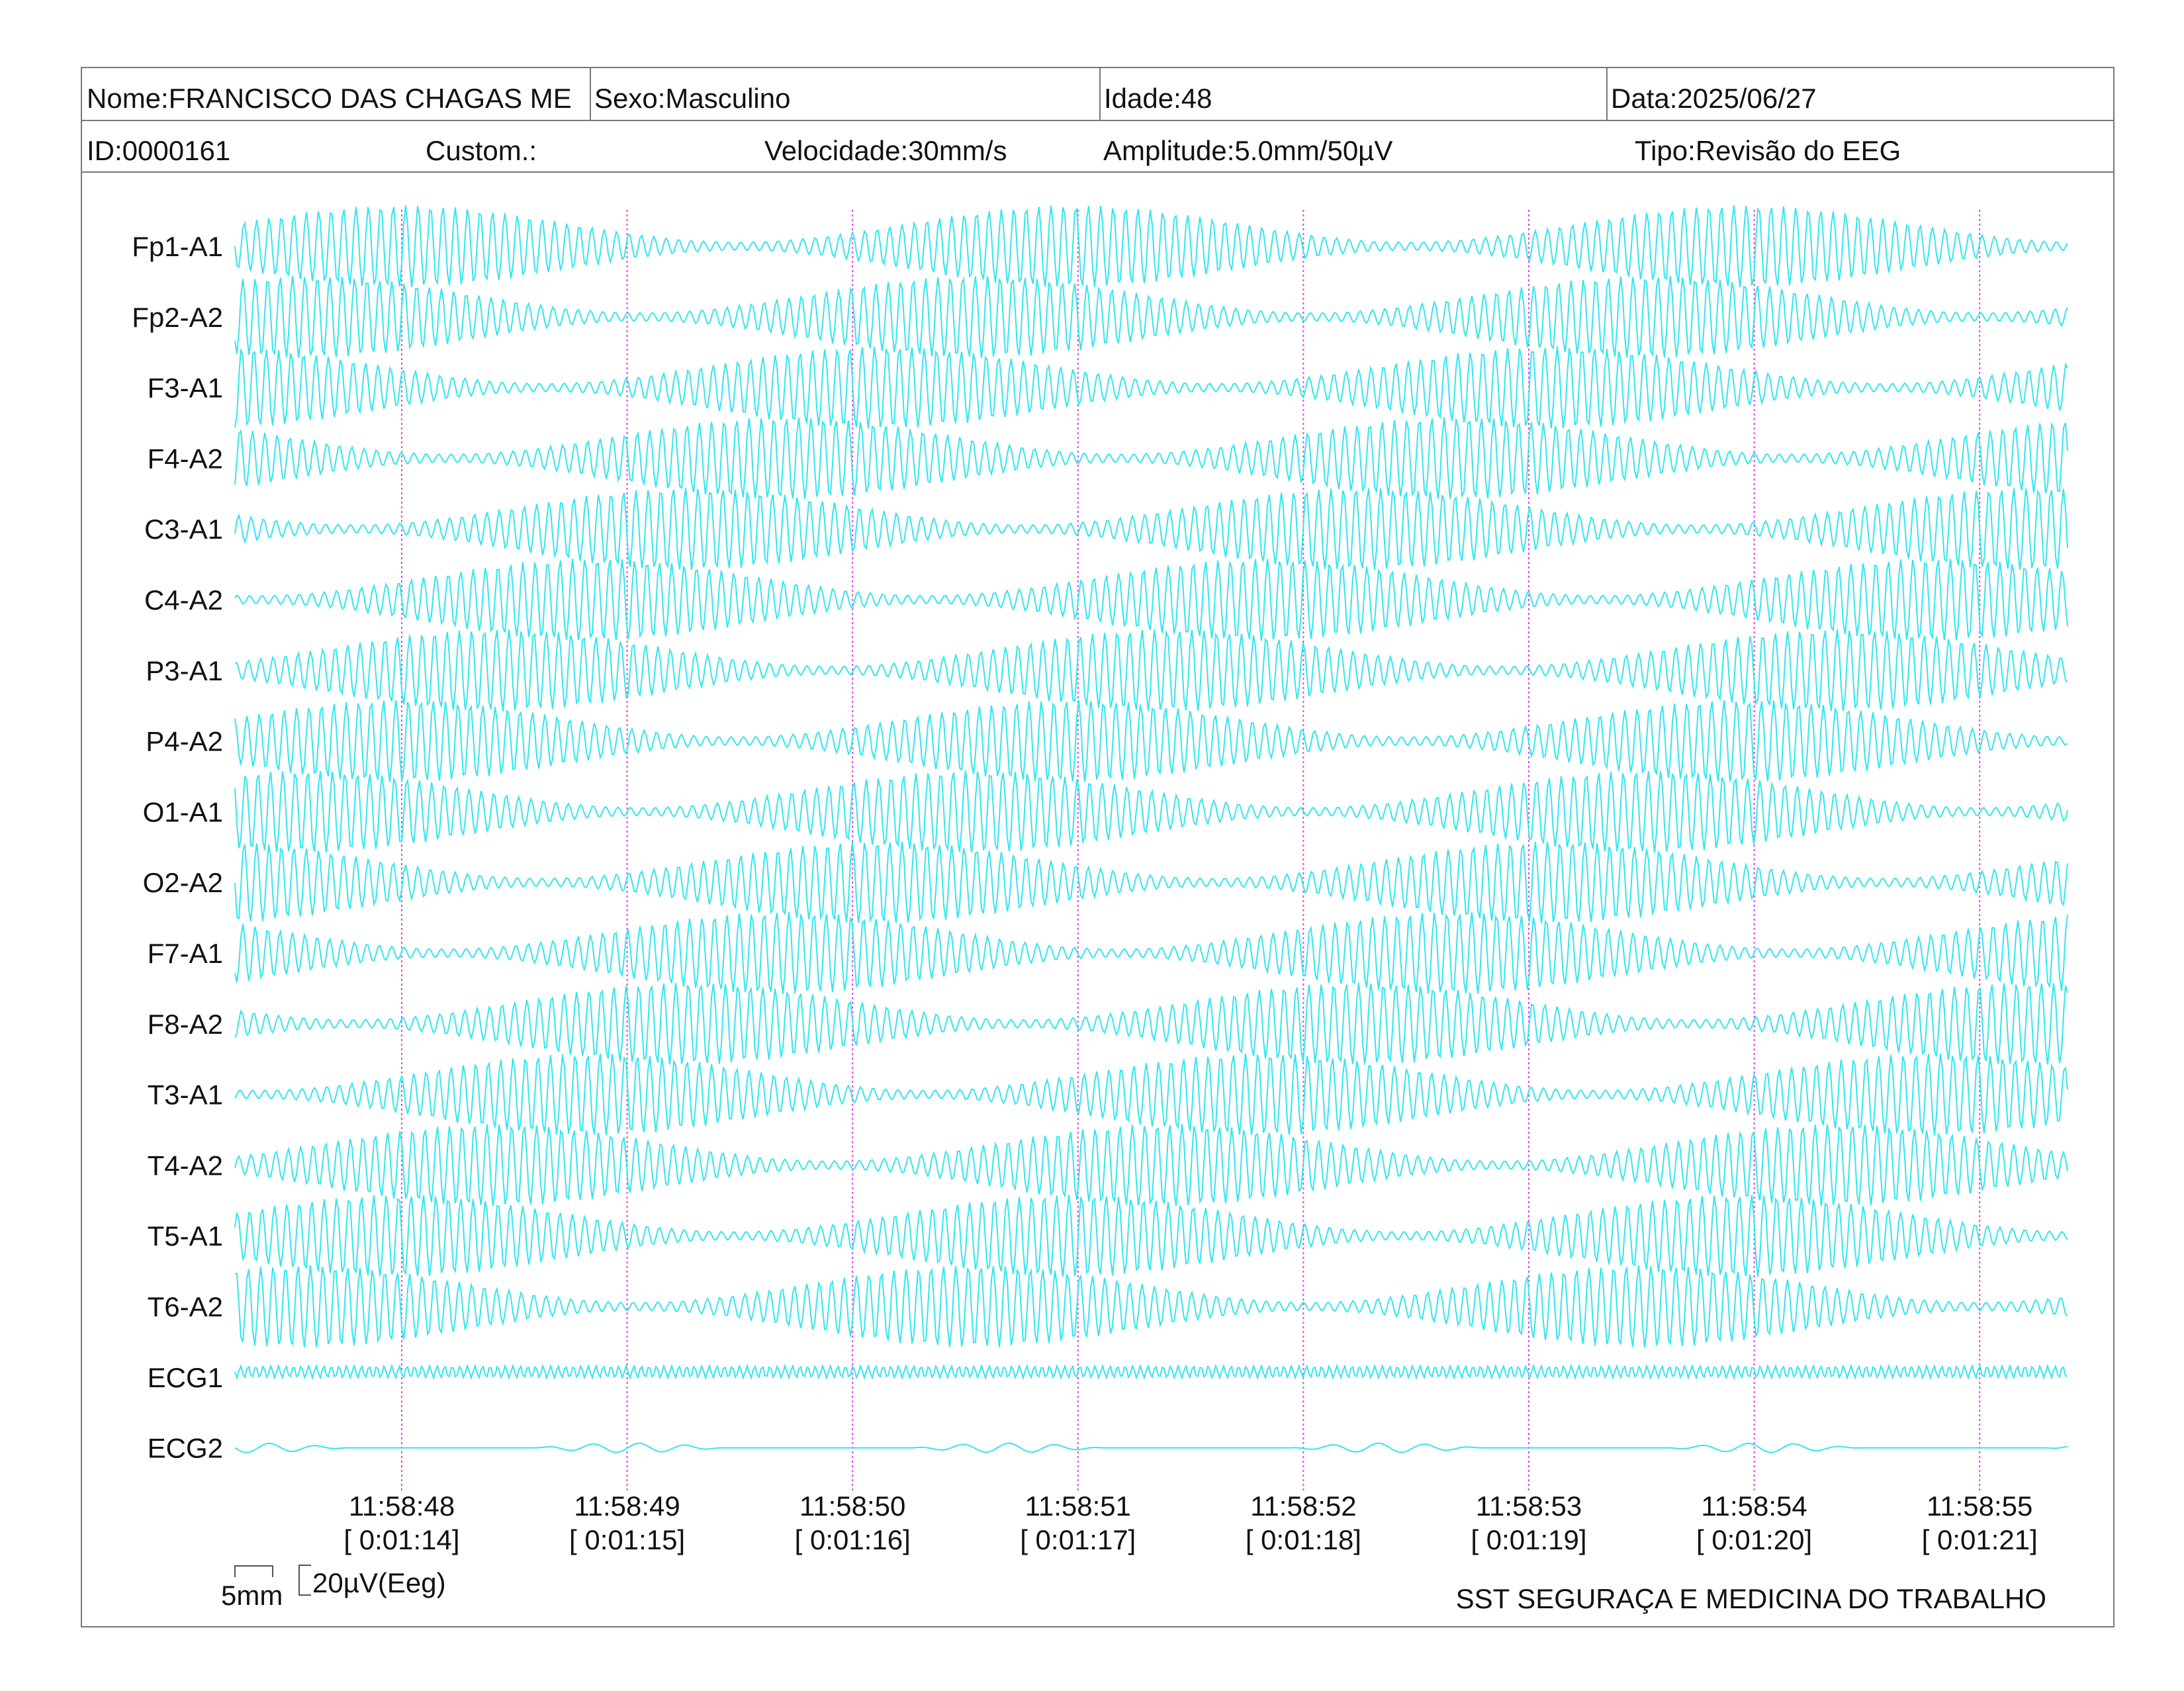 The height and width of the screenshot is (1691, 2184). What do you see at coordinates (1768, 151) in the screenshot?
I see `exam-type: Tipo:Revisão do EEG` at bounding box center [1768, 151].